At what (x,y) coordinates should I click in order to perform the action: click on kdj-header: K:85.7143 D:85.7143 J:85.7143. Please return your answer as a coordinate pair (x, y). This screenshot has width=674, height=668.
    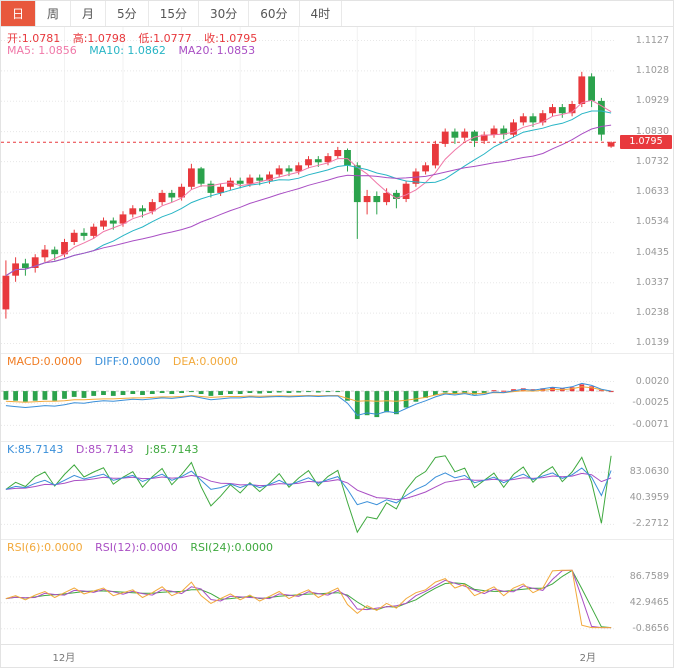
    Looking at the image, I should click on (107, 449).